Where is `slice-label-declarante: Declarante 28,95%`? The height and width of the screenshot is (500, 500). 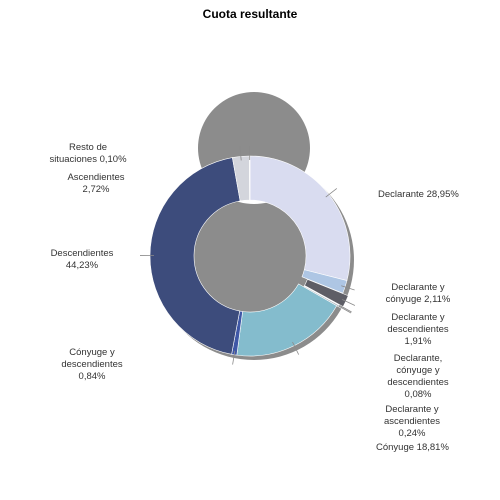
slice-label-declarante: Declarante 28,95% is located at coordinates (418, 194).